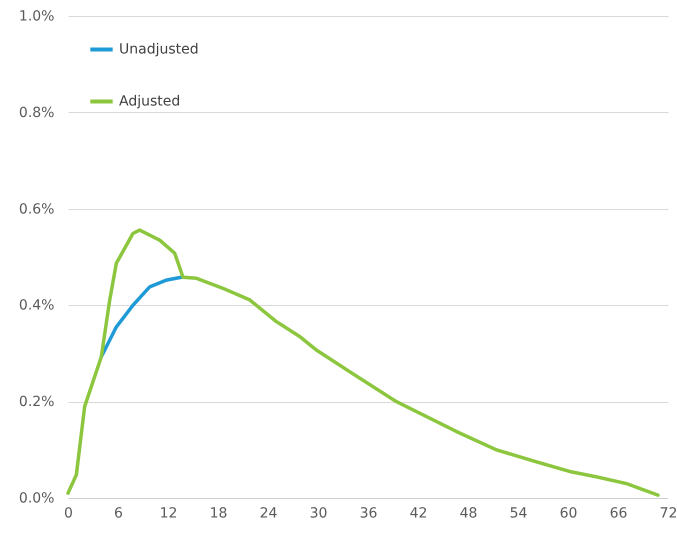 The width and height of the screenshot is (677, 541). I want to click on x-tick-label: 60, so click(569, 514).